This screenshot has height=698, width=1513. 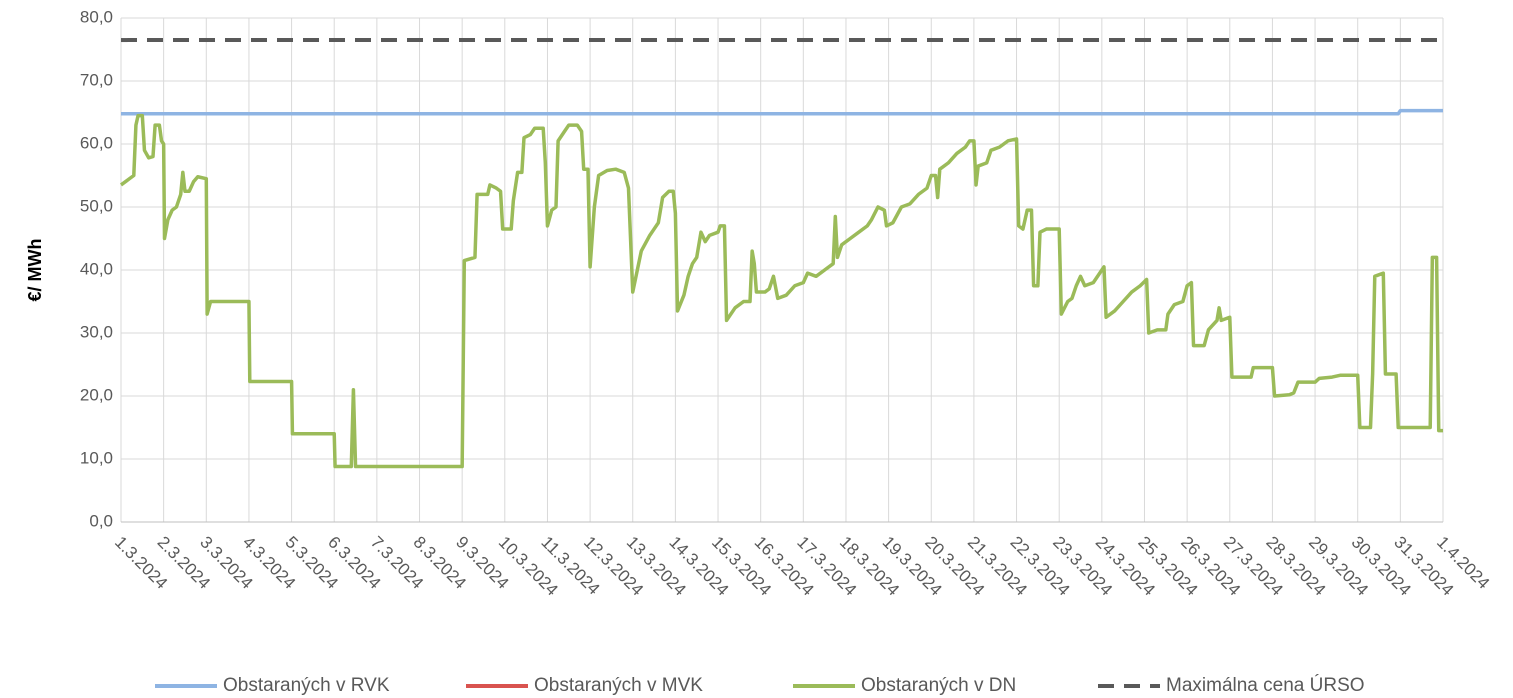 What do you see at coordinates (96, 79) in the screenshot?
I see `y-tick-label: 70,0` at bounding box center [96, 79].